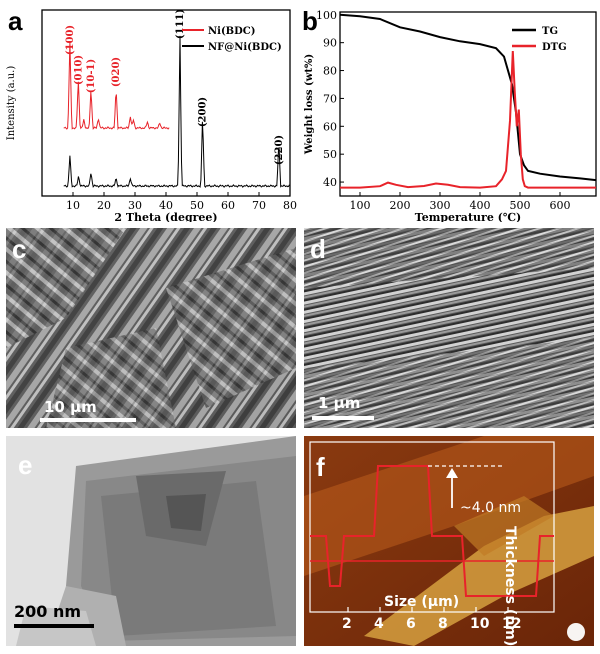  I want to click on peak-label-ni-bdc: (100), so click(70, 40).